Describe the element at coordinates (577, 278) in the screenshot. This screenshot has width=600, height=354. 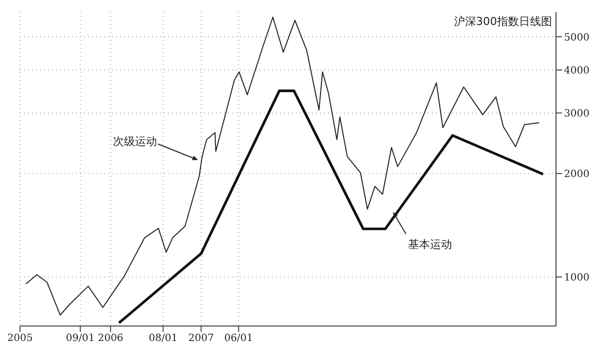
I see `y-tick-label: 1000` at that location.